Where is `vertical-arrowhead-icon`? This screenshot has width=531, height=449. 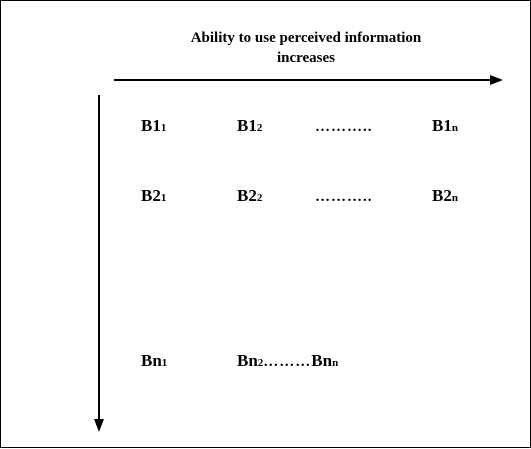 vertical-arrowhead-icon is located at coordinates (99, 425).